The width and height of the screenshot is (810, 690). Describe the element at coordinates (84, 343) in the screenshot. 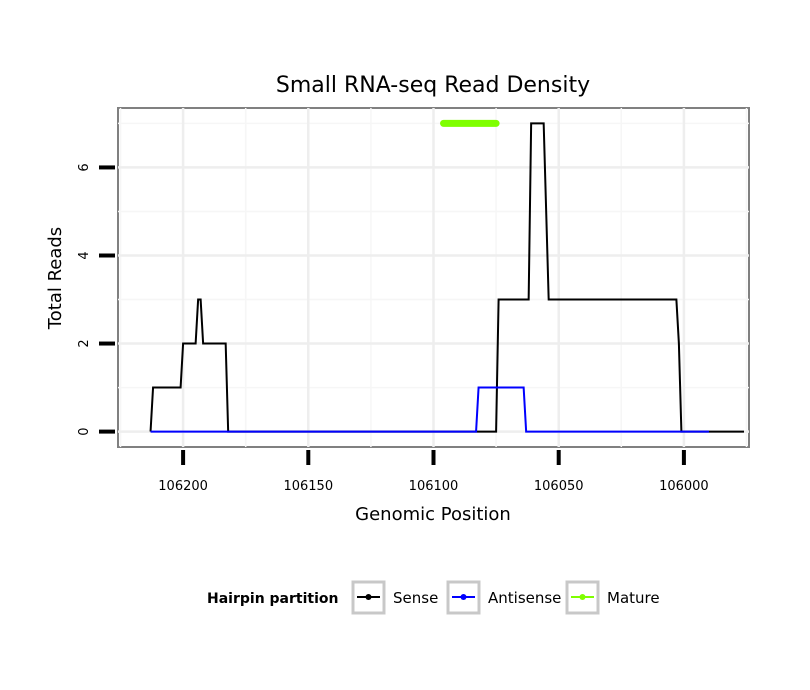

I see `y-tick-label: 2` at that location.